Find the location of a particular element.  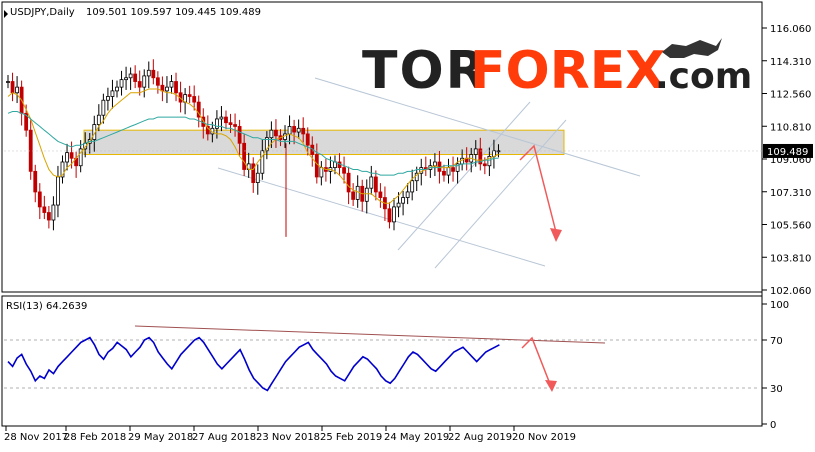

x-tick-label: 24 May 2019 is located at coordinates (416, 437).